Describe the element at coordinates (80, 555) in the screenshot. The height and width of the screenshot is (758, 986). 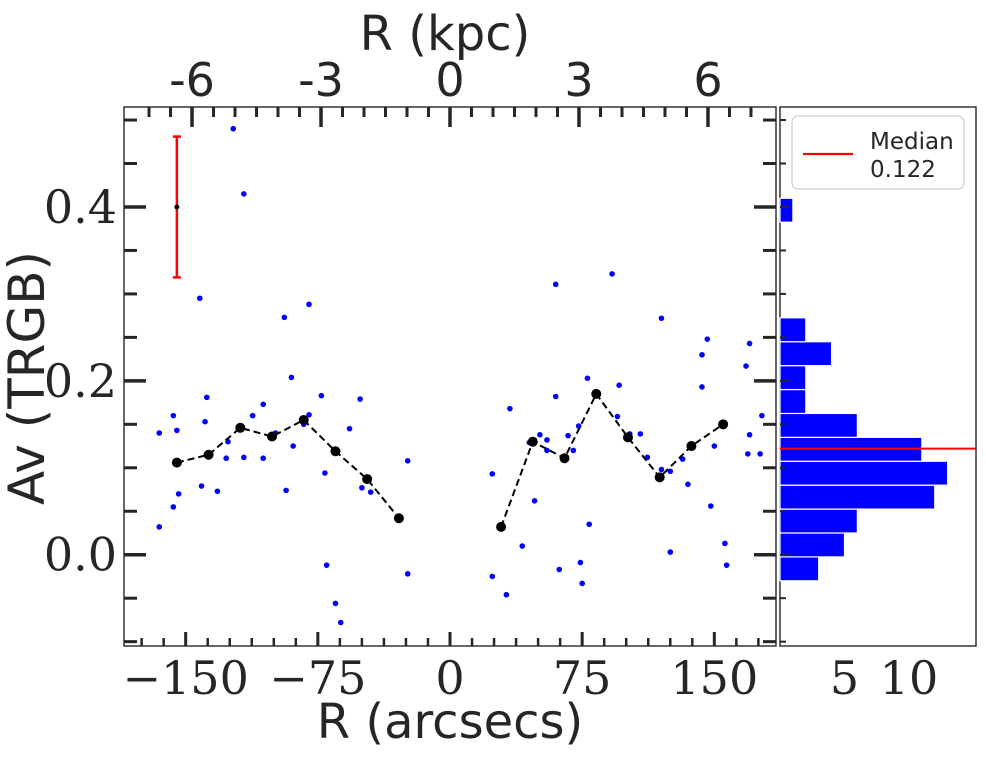
I see `y-tick-label: 0.0` at that location.